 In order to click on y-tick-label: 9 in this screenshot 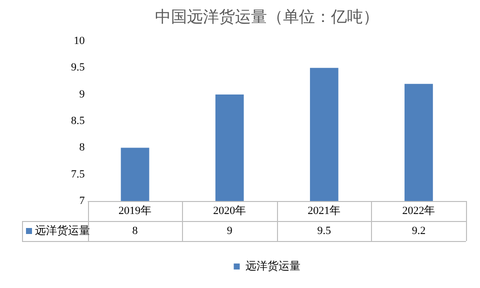, I will do `click(82, 94)`.